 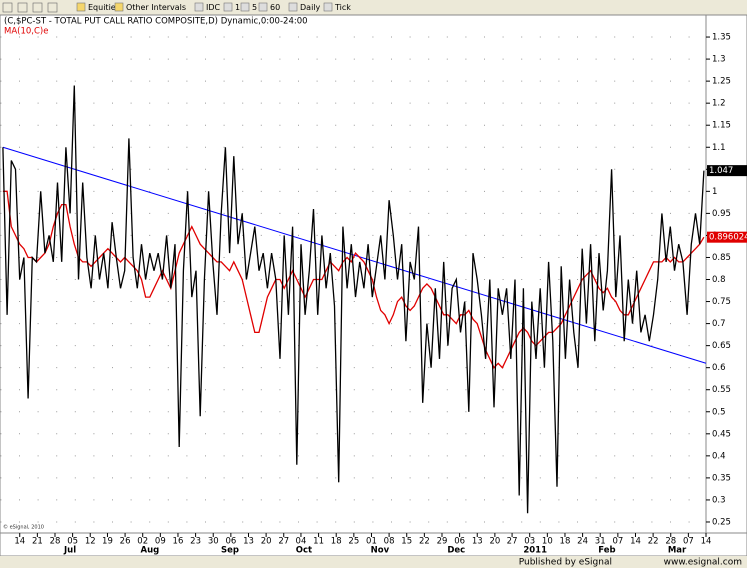 What do you see at coordinates (721, 126) in the screenshot?
I see `y-tick-label: 1.15` at bounding box center [721, 126].